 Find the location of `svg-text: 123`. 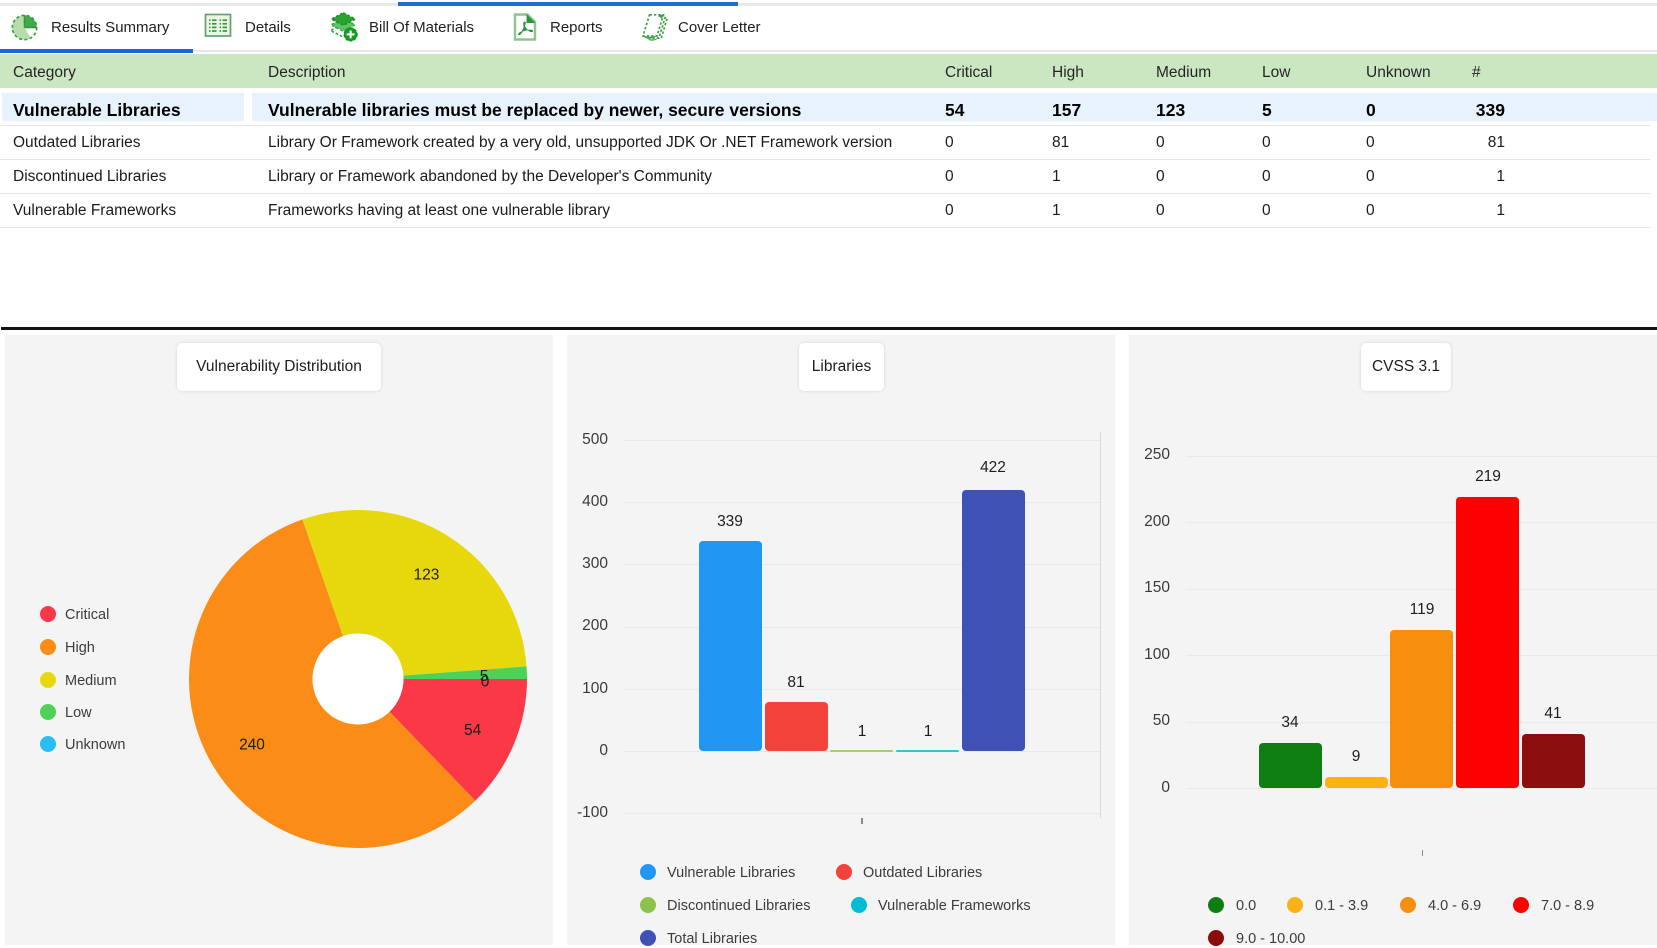

svg-text: 123 is located at coordinates (426, 575).